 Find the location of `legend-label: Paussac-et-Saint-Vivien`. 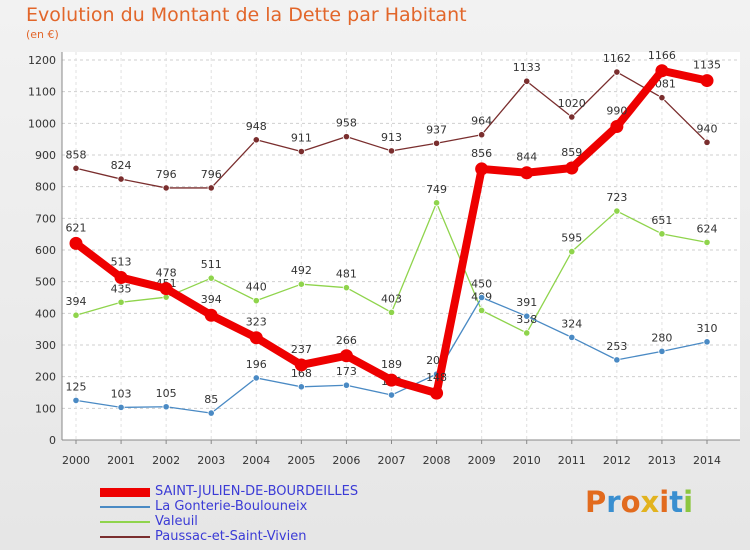

legend-label: Paussac-et-Saint-Vivien is located at coordinates (231, 536).